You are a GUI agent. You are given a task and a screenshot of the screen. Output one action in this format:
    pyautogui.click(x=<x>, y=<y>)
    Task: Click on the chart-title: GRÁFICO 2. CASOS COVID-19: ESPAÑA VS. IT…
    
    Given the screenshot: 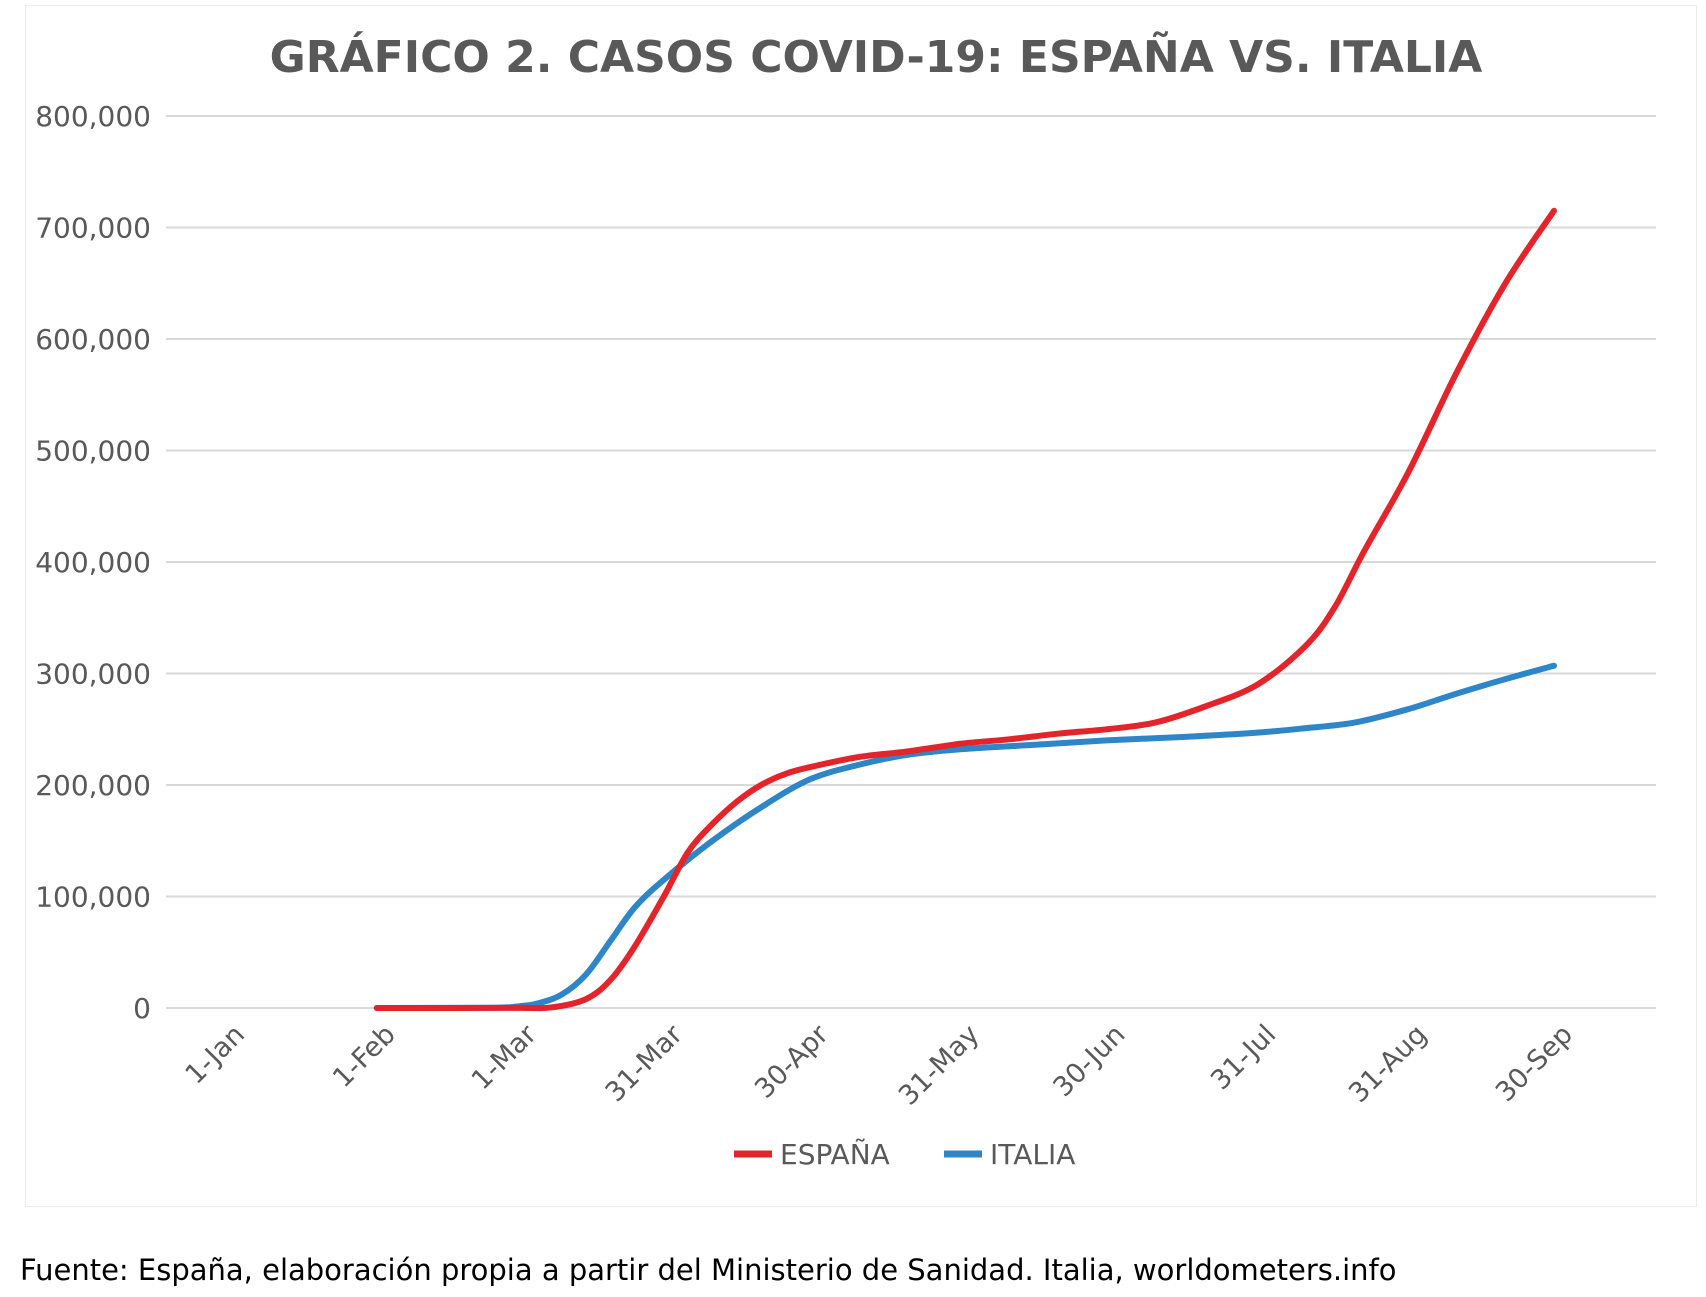 What is the action you would take?
    pyautogui.click(x=876, y=56)
    